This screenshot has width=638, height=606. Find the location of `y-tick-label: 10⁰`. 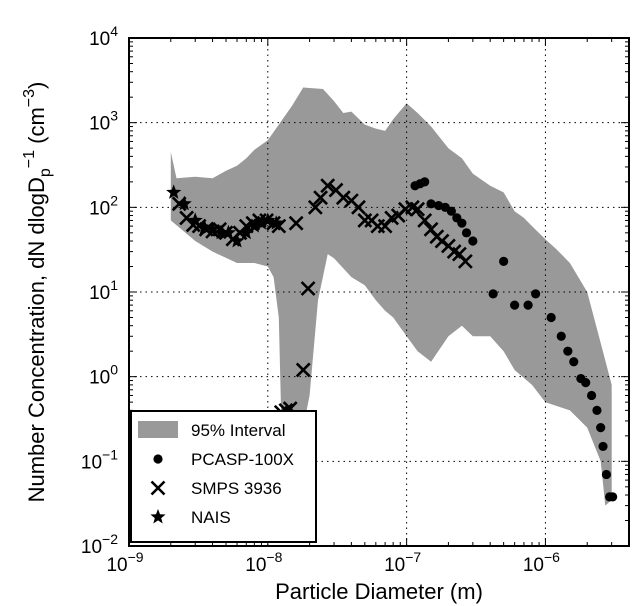

y-tick-label: 10⁰ is located at coordinates (103, 375).